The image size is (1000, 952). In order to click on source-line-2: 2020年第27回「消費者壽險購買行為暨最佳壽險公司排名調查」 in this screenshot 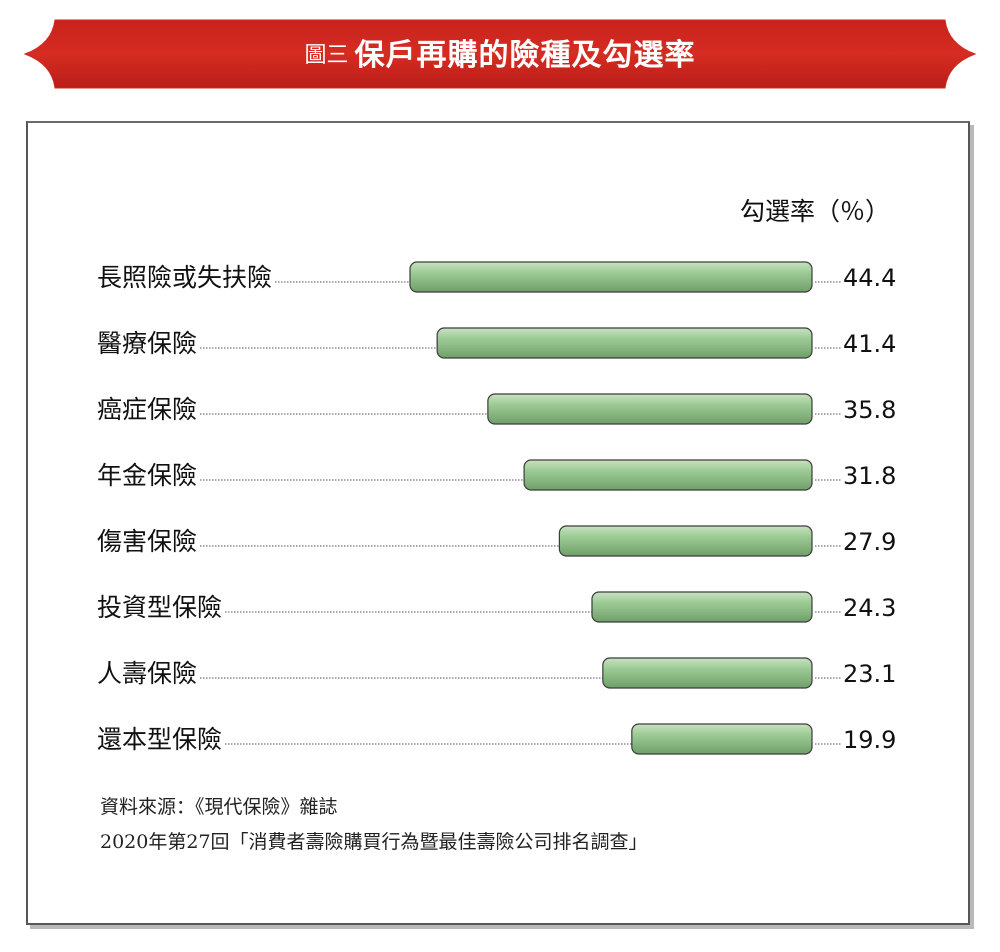, I will do `click(374, 842)`.